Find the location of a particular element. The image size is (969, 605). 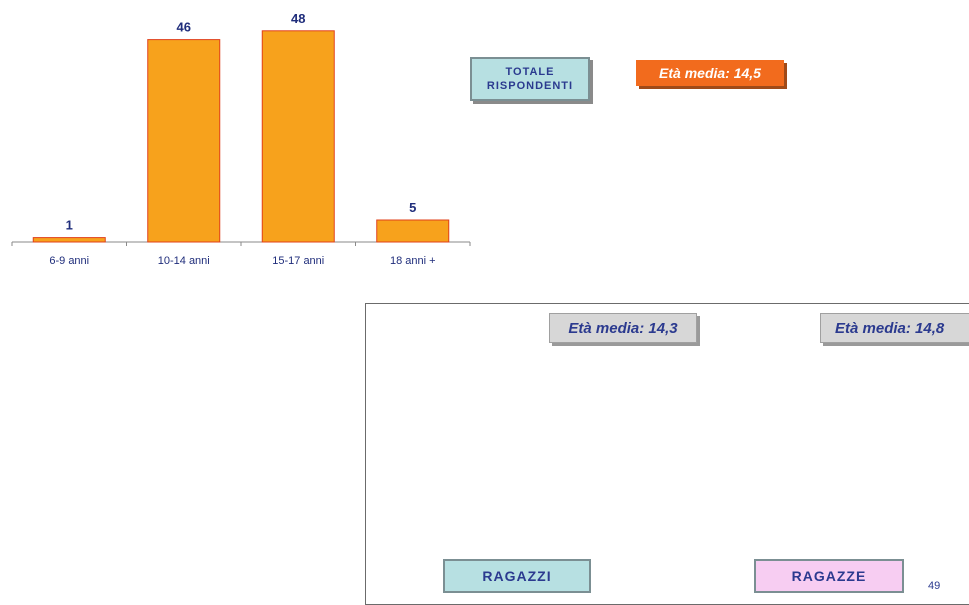

total-value-label: 48 is located at coordinates (298, 18).